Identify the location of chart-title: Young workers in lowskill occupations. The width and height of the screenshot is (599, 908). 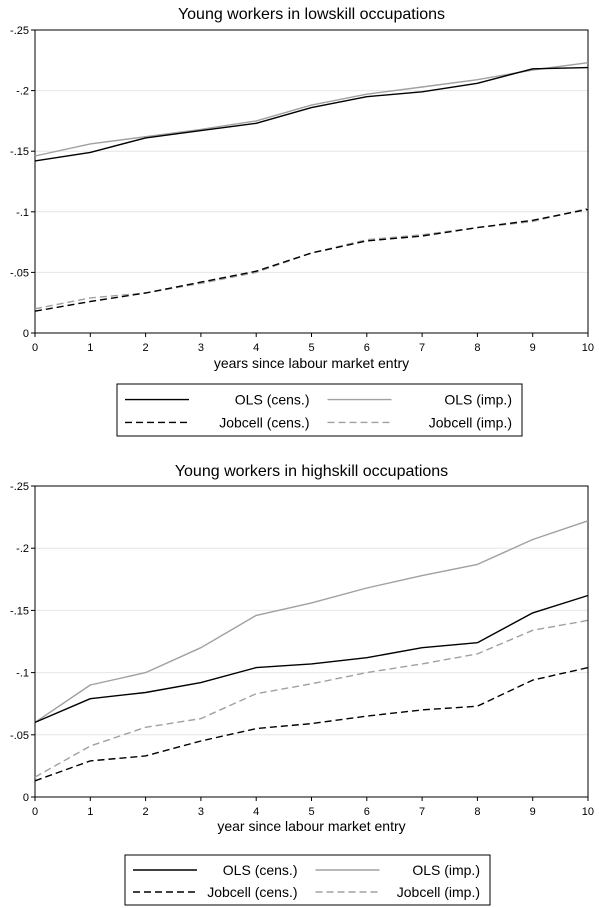
(311, 14).